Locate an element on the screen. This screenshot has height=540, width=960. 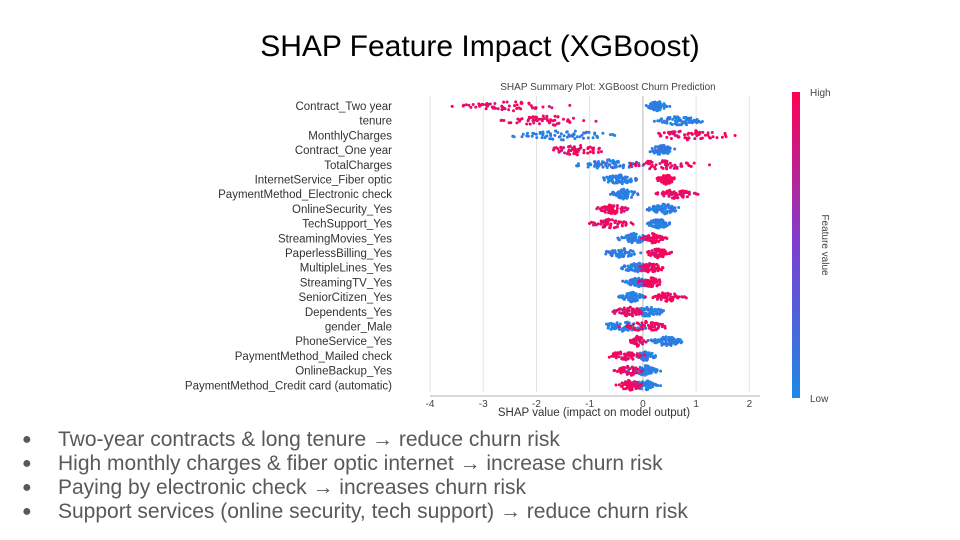
x-tick-label: 1 is located at coordinates (696, 404).